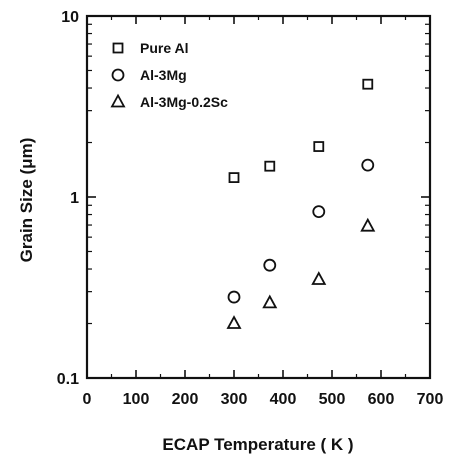 The height and width of the screenshot is (461, 468). I want to click on legend-marker-triangle, so click(118, 100).